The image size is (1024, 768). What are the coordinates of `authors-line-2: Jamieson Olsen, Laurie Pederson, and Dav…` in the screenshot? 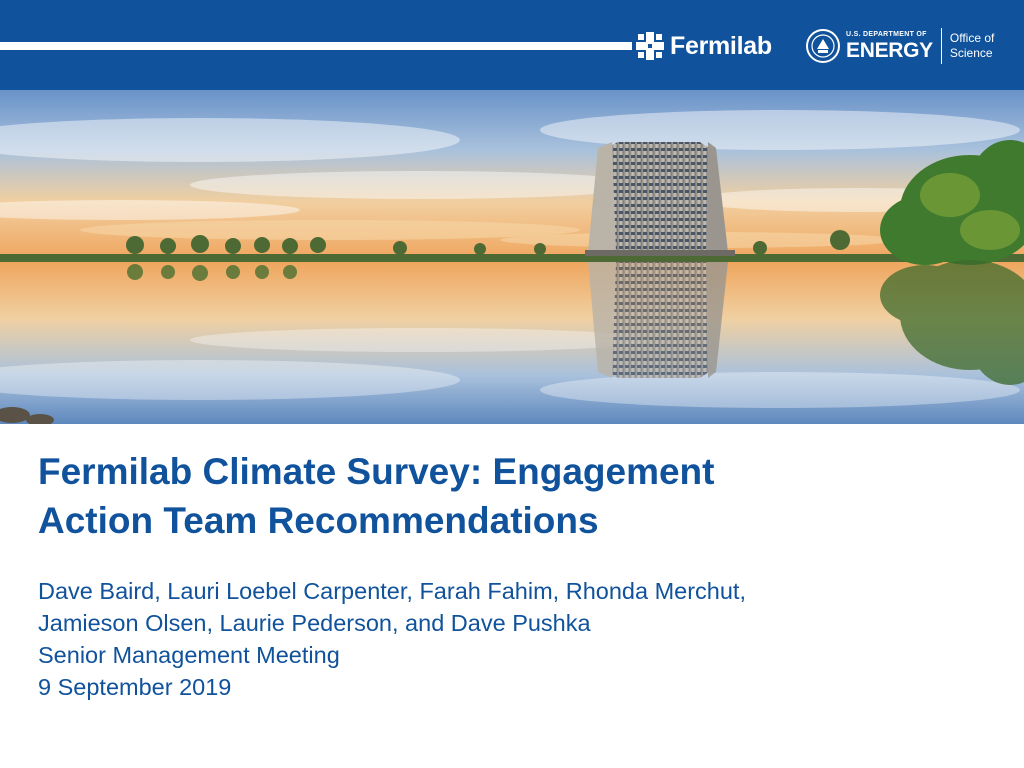 It's located at (314, 623).